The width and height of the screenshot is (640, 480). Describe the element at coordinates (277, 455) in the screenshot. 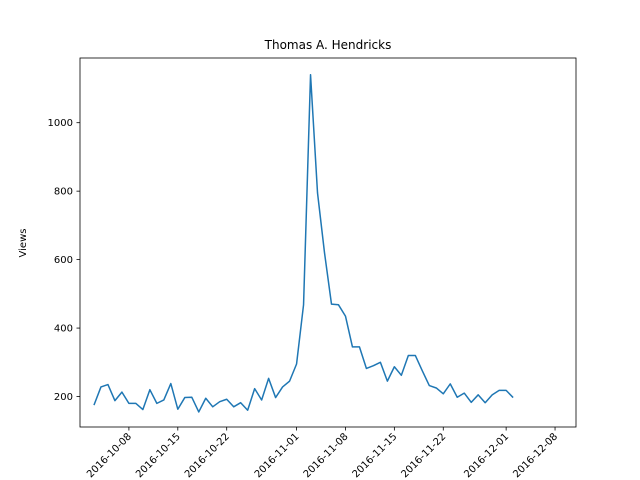

I see `x-tick-label: 2016-11-01` at that location.